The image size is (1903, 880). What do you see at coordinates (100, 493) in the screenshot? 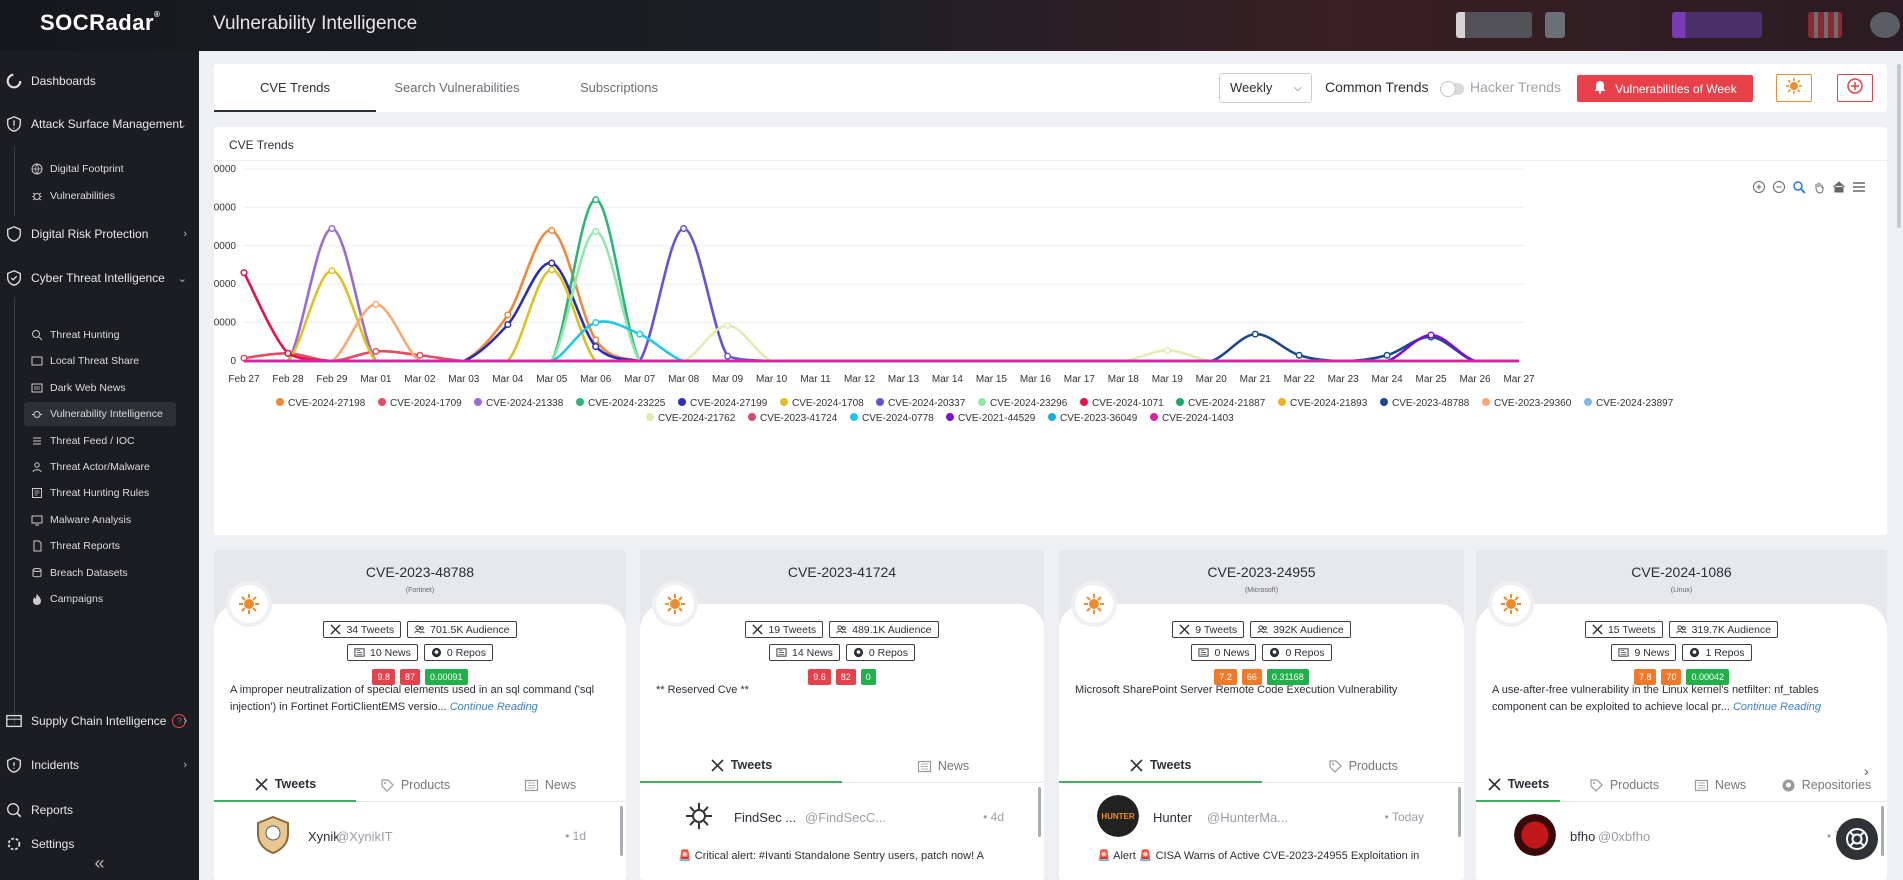
I see `sidebar-item-threat-hunting-rules: Threat Hunting Rules` at bounding box center [100, 493].